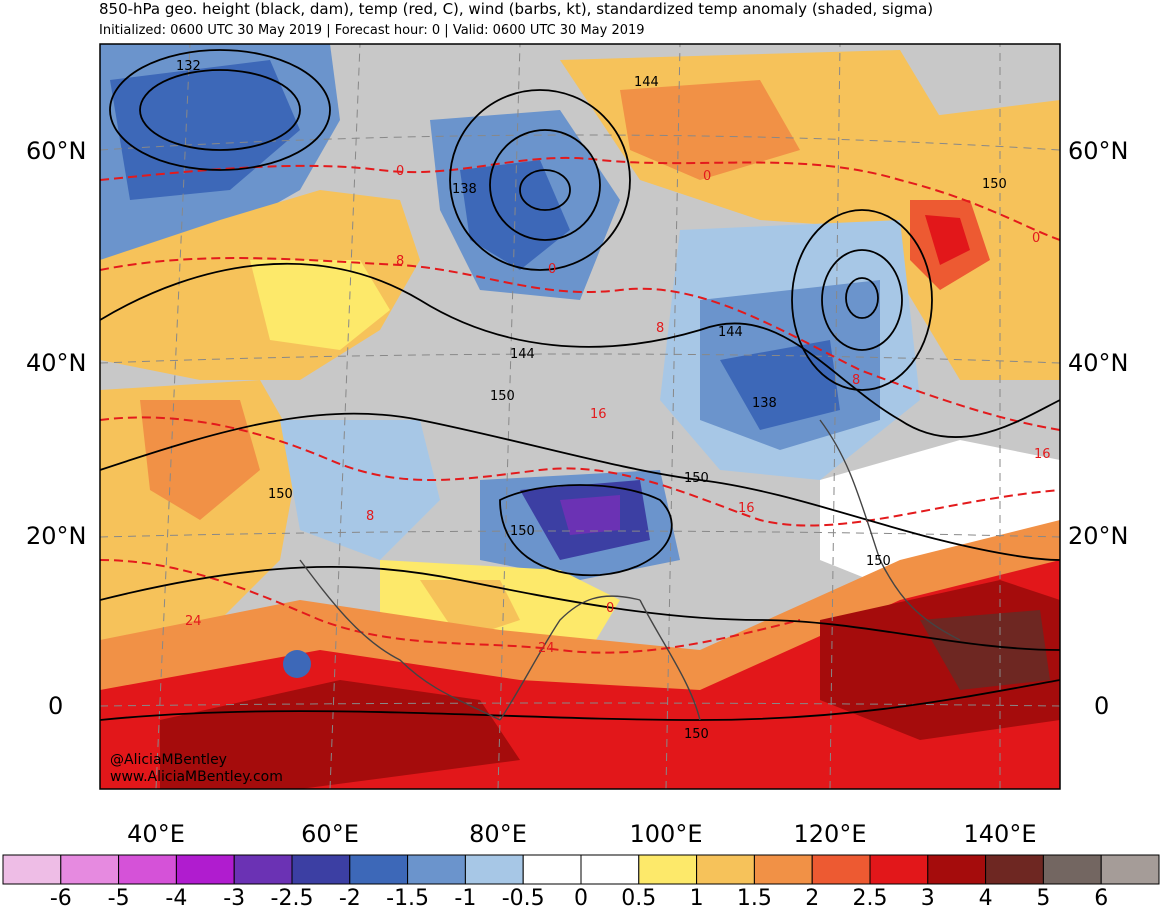 The width and height of the screenshot is (1160, 913). I want to click on lat-label-20n-right: 20°N, so click(1098, 536).